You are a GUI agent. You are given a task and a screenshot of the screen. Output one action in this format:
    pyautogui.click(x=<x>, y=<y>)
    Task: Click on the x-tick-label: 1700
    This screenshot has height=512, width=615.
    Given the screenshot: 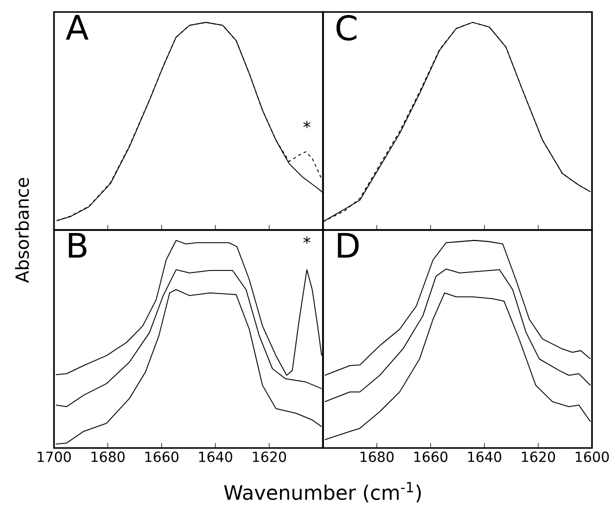 What is the action you would take?
    pyautogui.click(x=54, y=457)
    